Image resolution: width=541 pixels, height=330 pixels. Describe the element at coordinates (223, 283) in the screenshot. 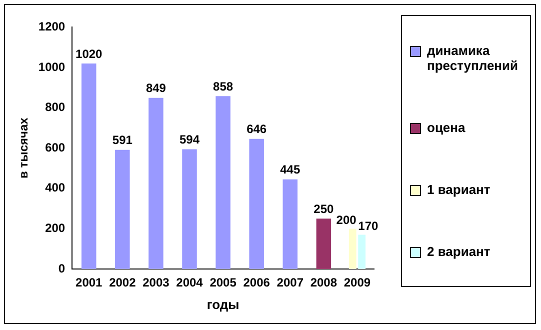

I see `x-tick-label: 2005` at that location.